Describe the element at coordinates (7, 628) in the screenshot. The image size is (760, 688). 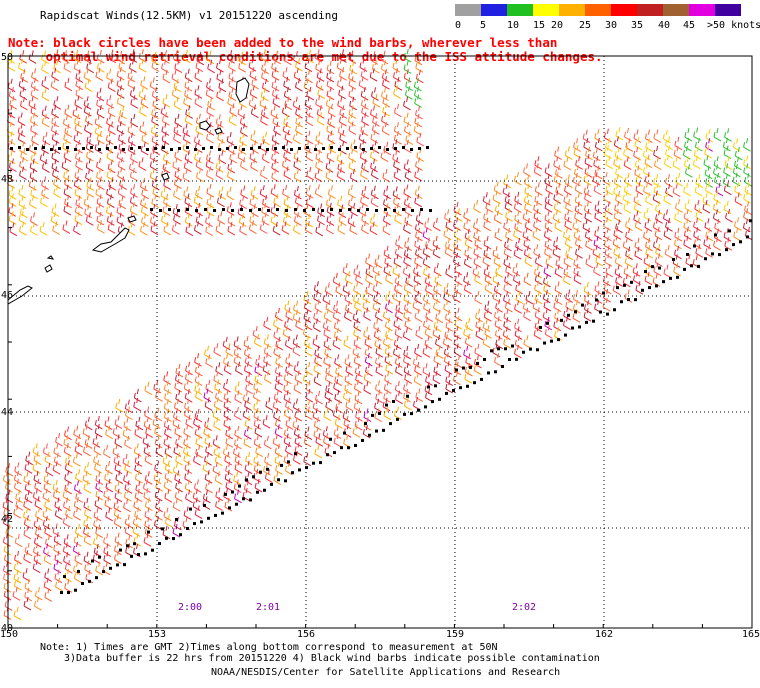
I see `latitude-label: 40` at that location.